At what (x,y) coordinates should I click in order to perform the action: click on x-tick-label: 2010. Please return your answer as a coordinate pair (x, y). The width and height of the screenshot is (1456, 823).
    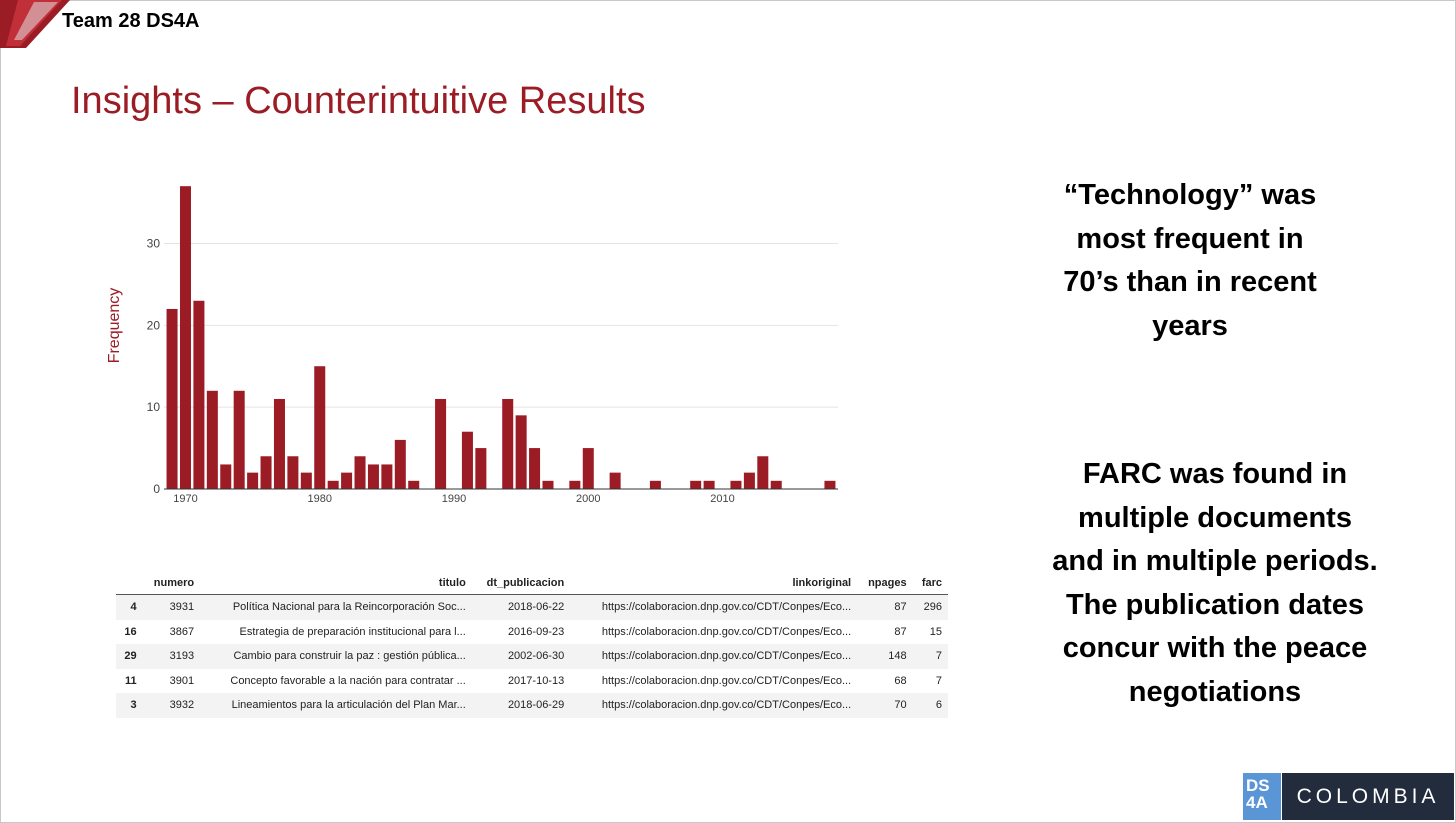
    Looking at the image, I should click on (722, 499).